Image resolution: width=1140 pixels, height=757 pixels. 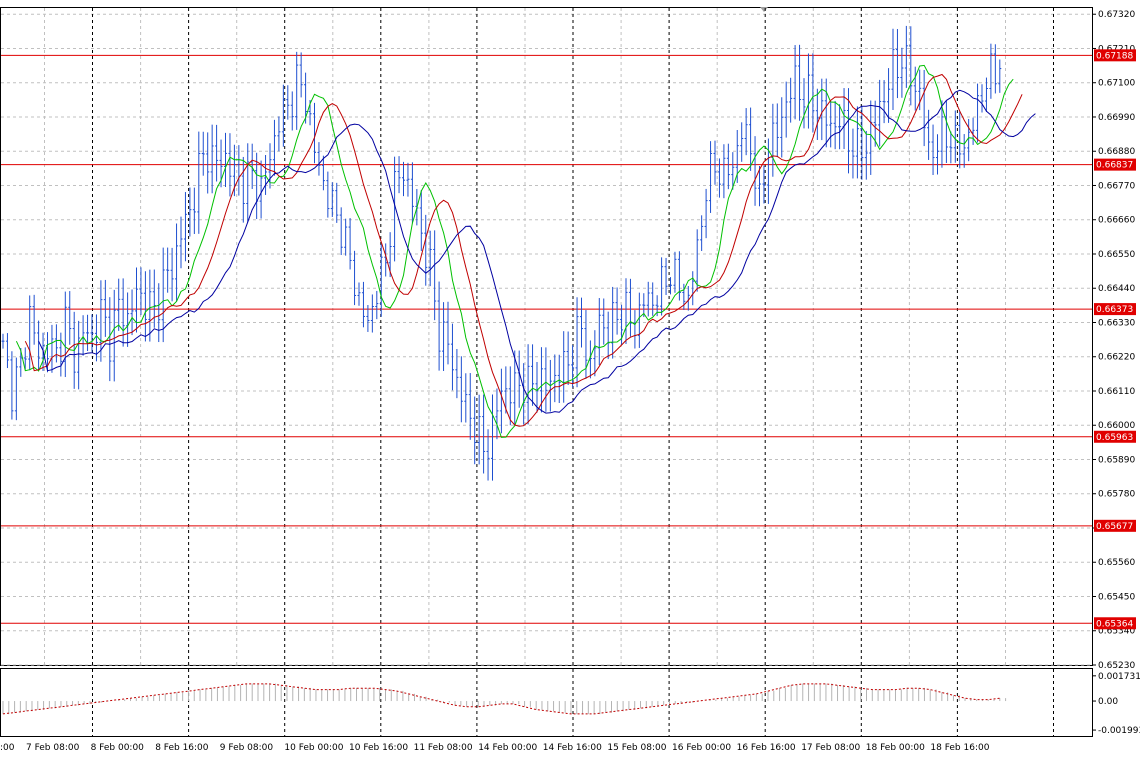 I want to click on price-tick-label: 0.65890, so click(x=1116, y=460).